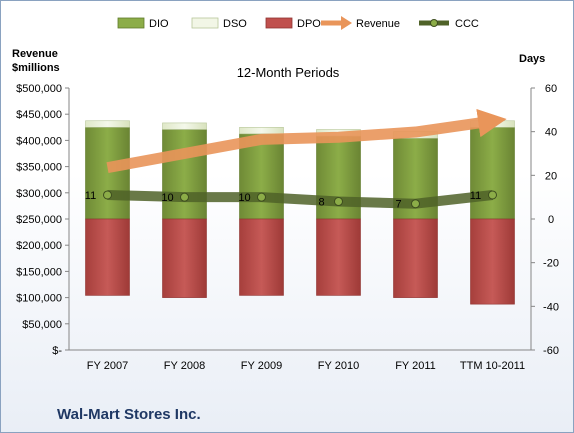 This screenshot has height=433, width=574. Describe the element at coordinates (35, 54) in the screenshot. I see `left-axis-label: Revenue` at that location.